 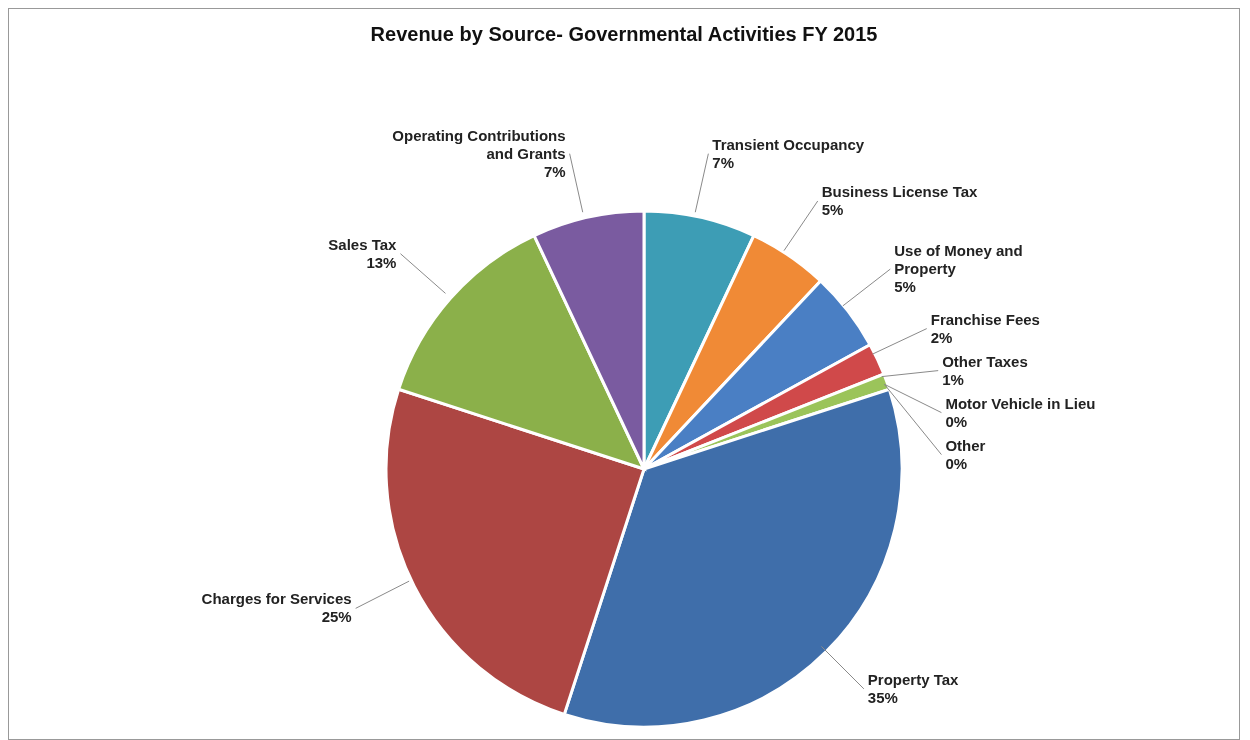 What do you see at coordinates (624, 34) in the screenshot?
I see `chart-title: Revenue by Source- Governmental Activities FY 2015` at bounding box center [624, 34].